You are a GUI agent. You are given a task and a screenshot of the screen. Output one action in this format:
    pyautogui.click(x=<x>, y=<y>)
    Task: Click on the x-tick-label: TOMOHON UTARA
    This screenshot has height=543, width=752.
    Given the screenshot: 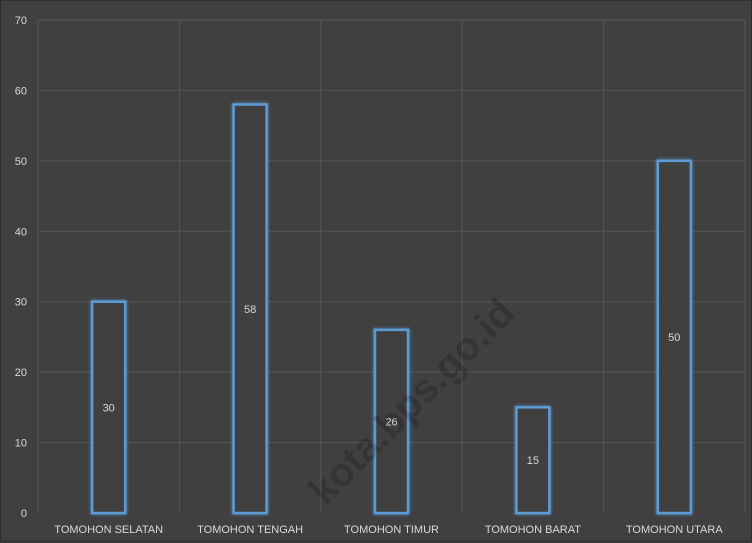 What is the action you would take?
    pyautogui.click(x=674, y=530)
    